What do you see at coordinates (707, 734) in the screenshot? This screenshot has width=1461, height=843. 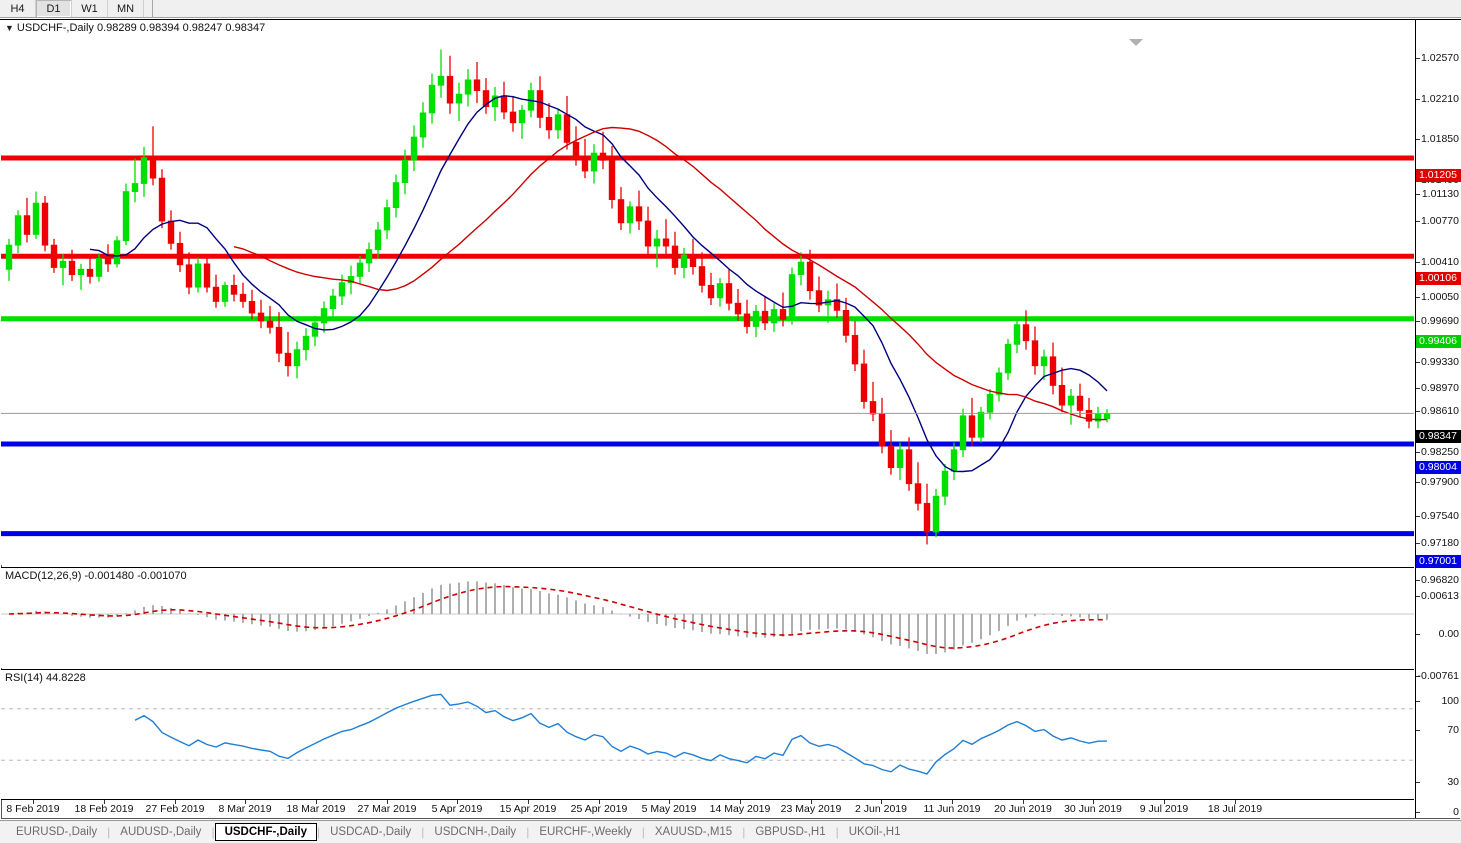 I see `rsi-pane: RSI(14) 44.8228` at bounding box center [707, 734].